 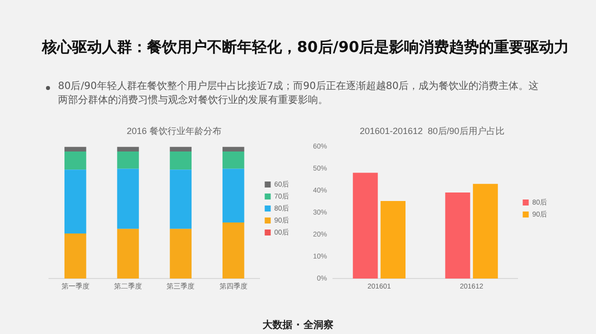 I want to click on text: 大数据 · 全洞察, so click(x=298, y=325).